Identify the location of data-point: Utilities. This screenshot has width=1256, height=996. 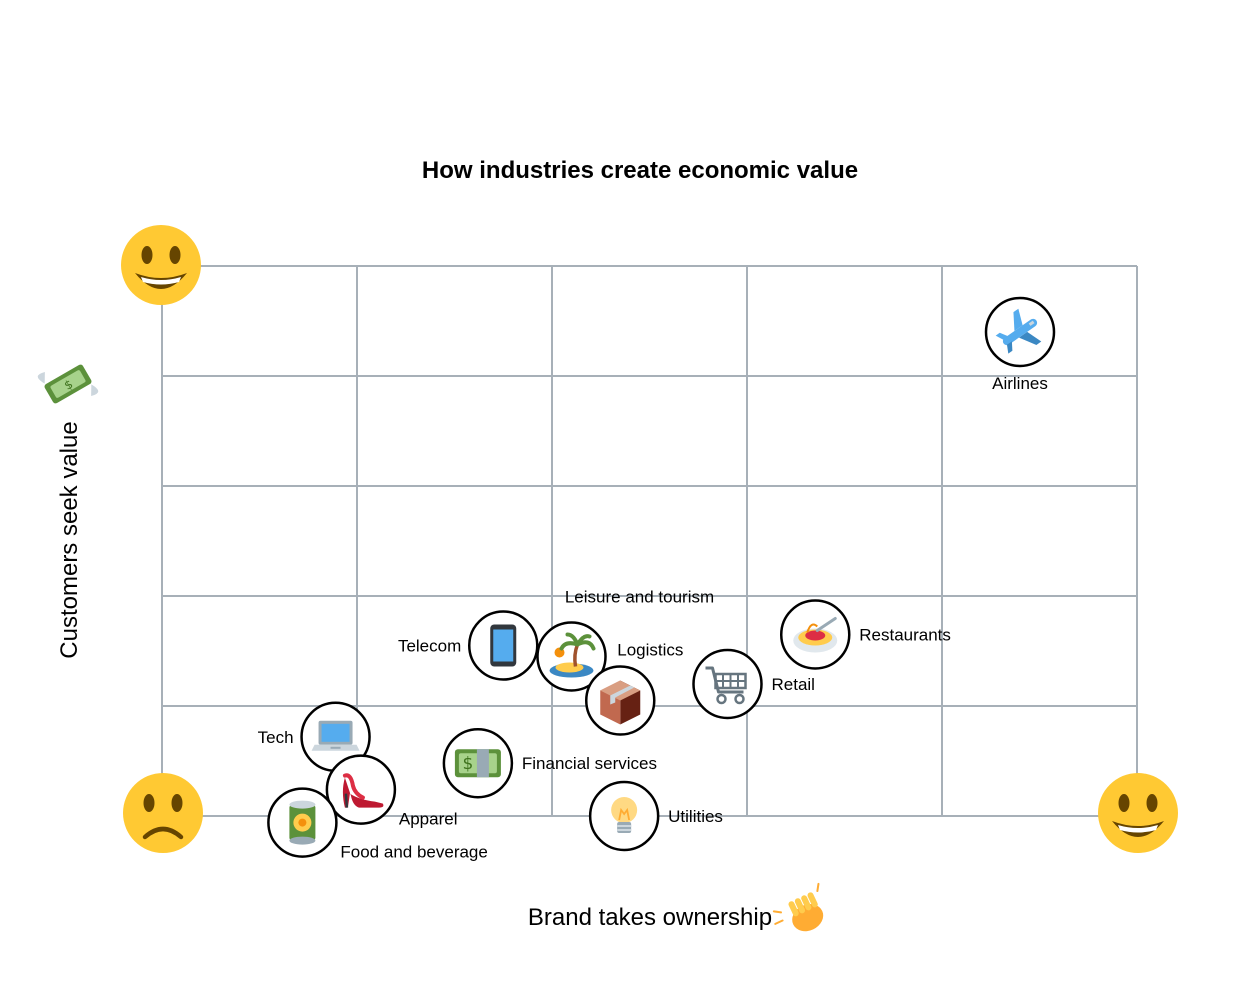
(655, 816).